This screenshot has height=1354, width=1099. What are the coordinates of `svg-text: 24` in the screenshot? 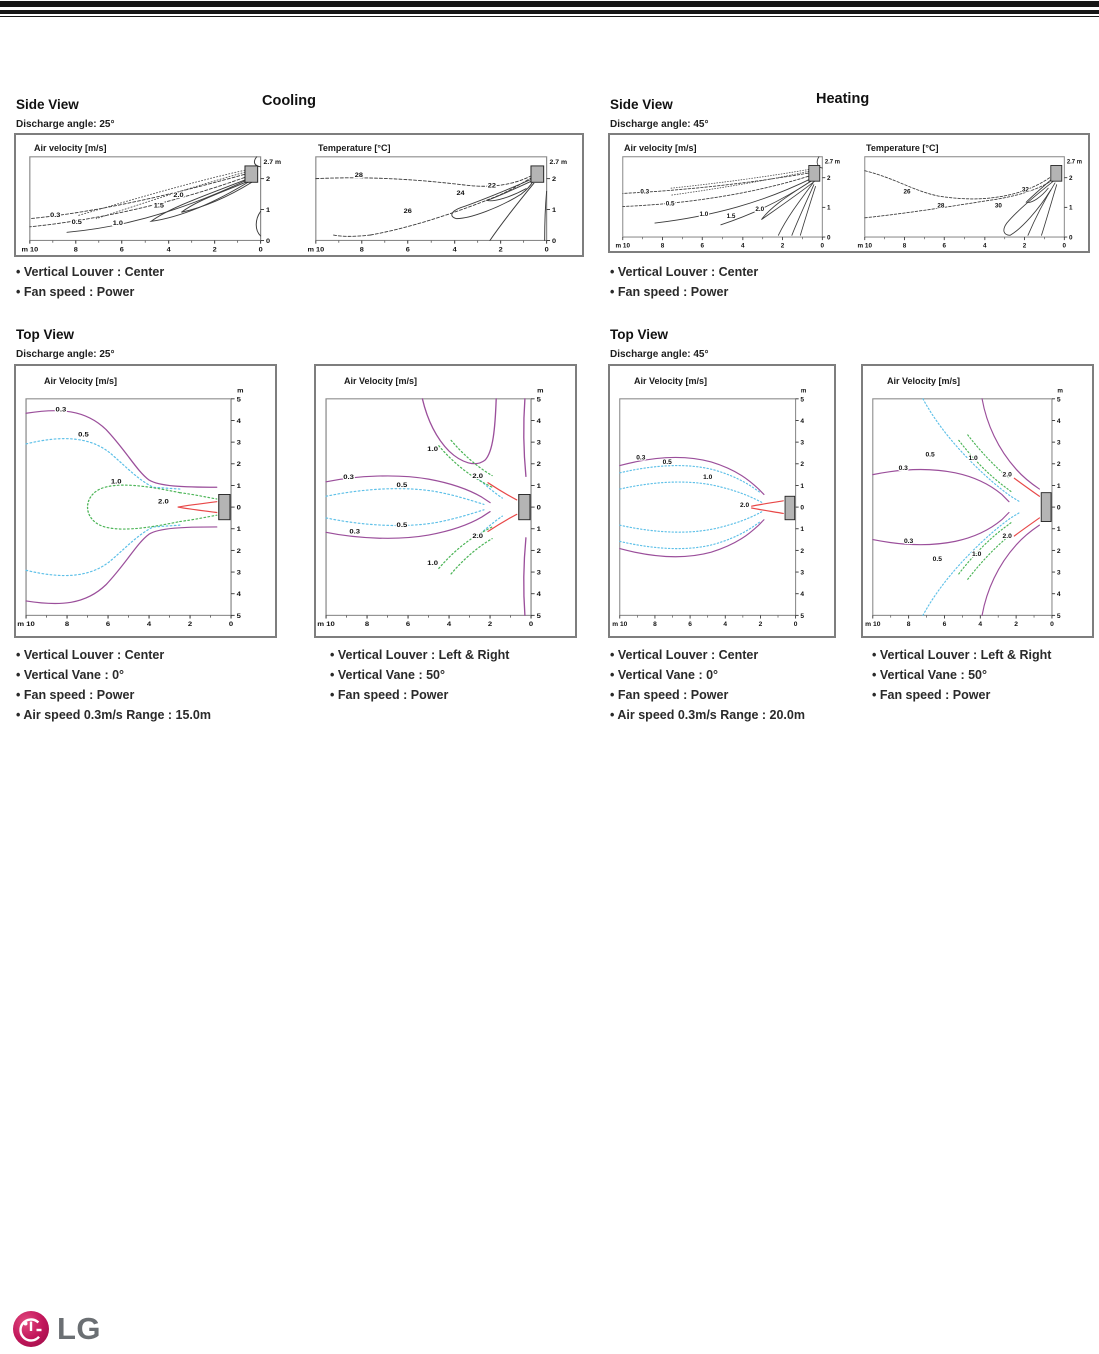 It's located at (460, 193).